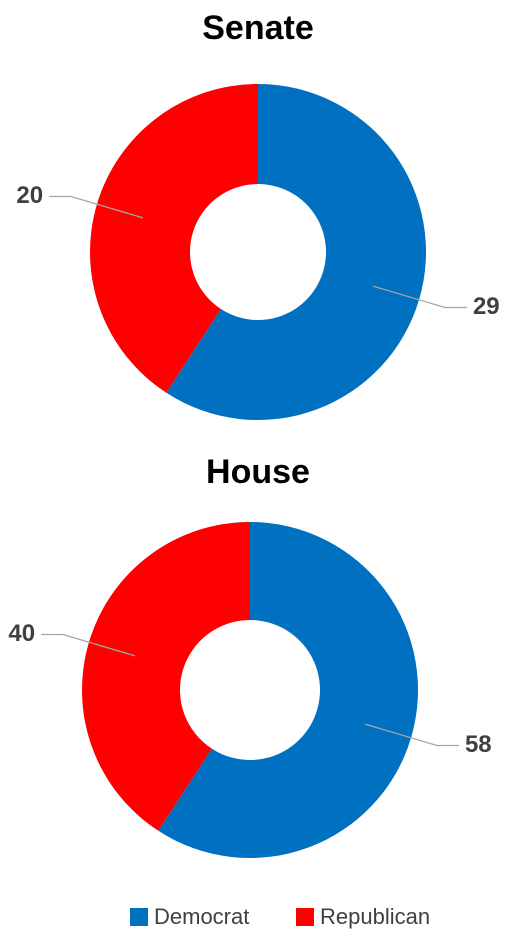 This screenshot has width=510, height=941. Describe the element at coordinates (375, 916) in the screenshot. I see `legend-label: Republican` at that location.